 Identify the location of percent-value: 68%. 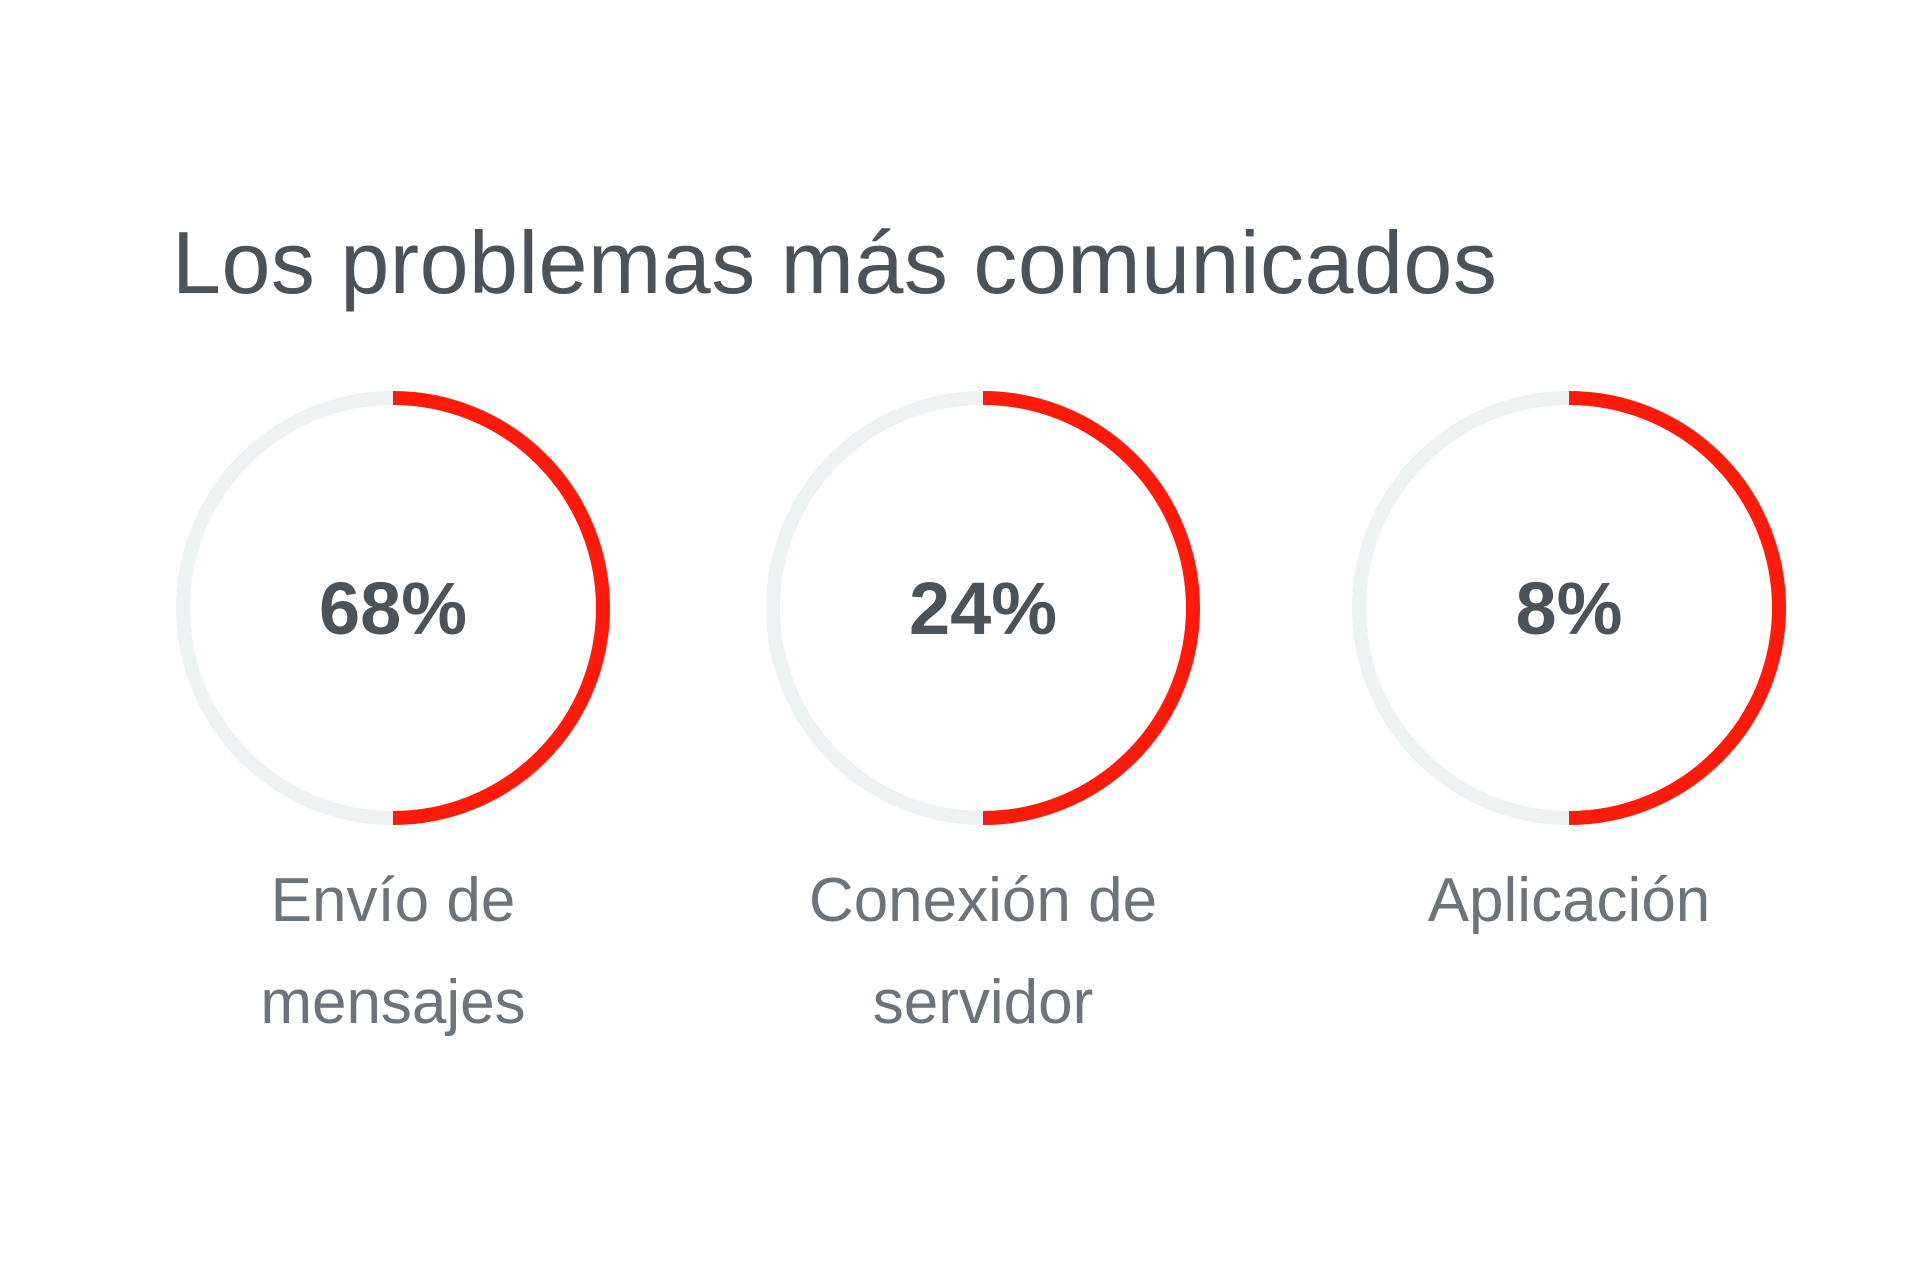
(393, 608).